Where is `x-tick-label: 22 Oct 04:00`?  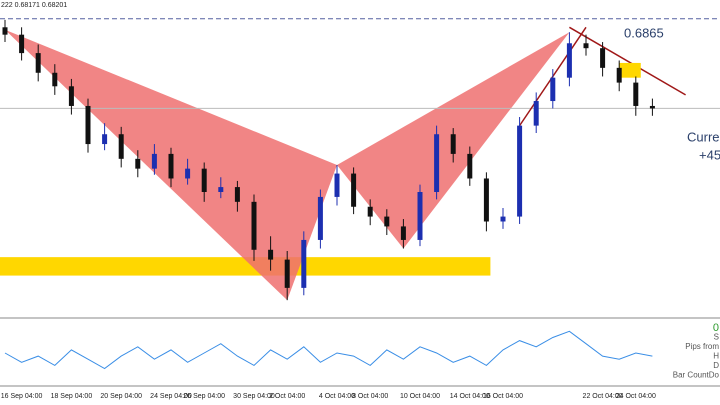 x-tick-label: 22 Oct 04:00 is located at coordinates (603, 396).